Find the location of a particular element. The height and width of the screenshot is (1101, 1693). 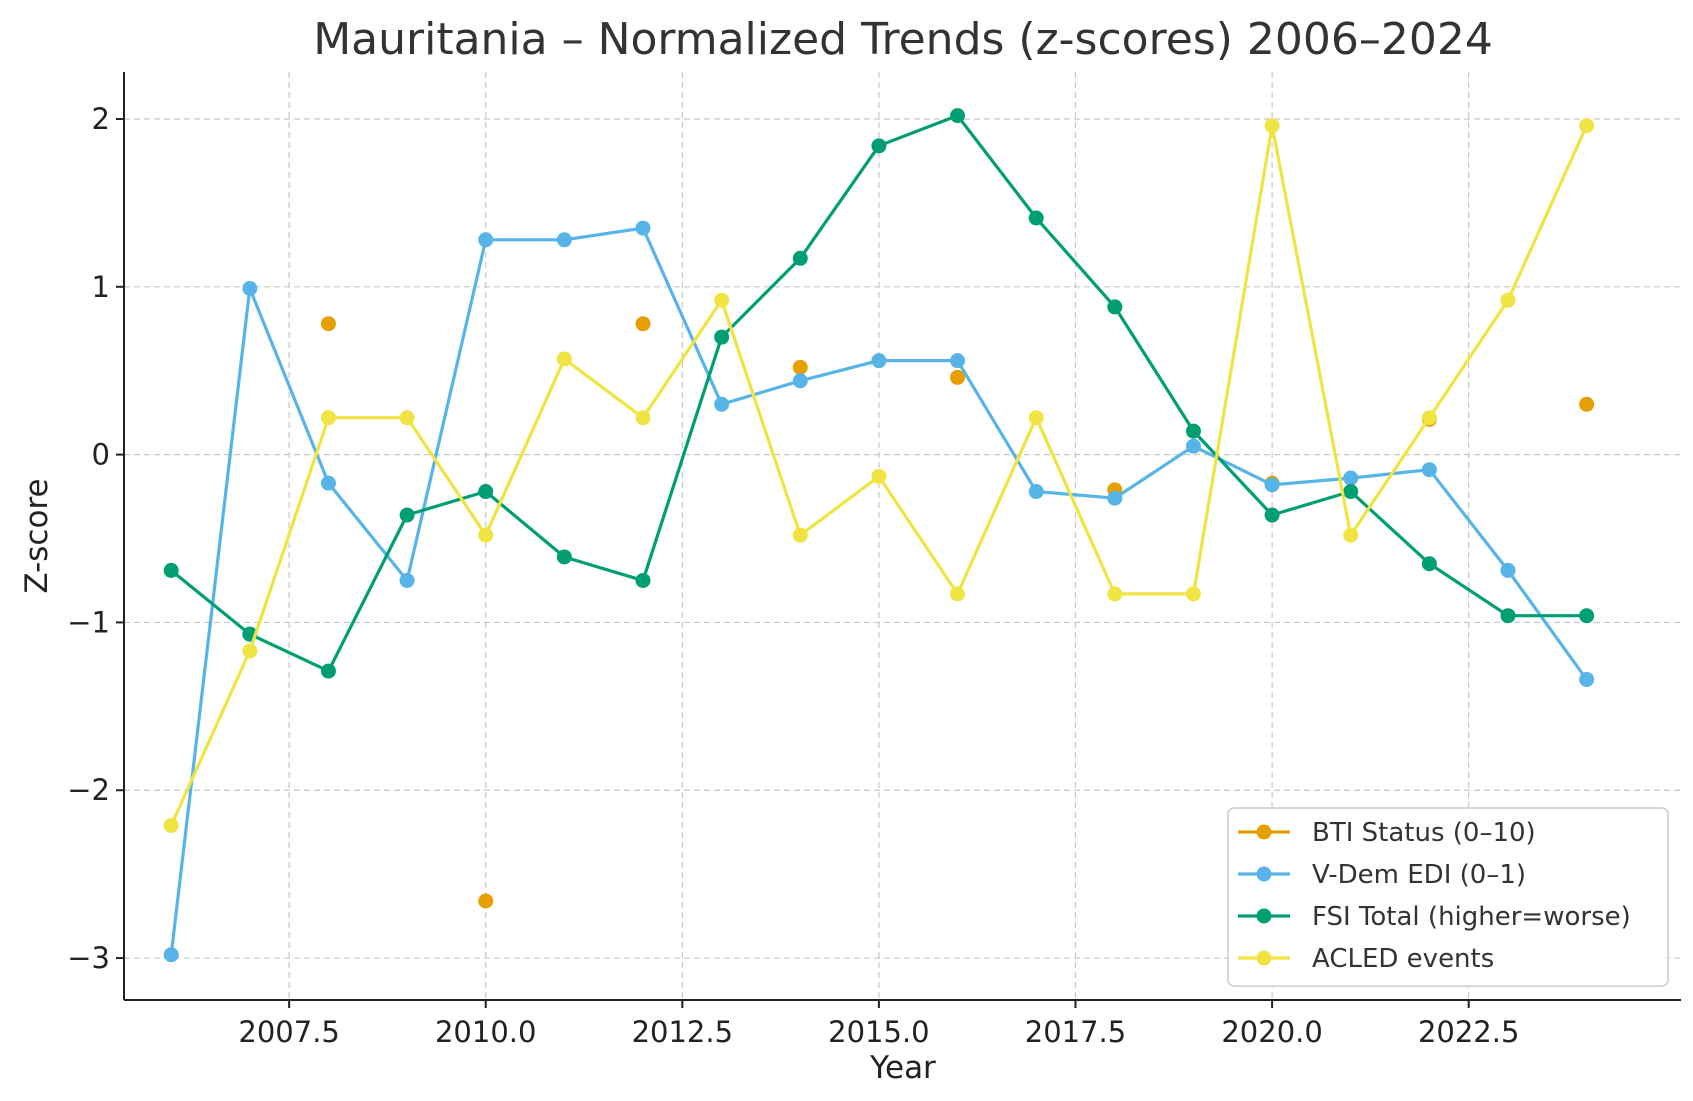

legend-item: V-Dem EDI (0–1) is located at coordinates (1382, 875).